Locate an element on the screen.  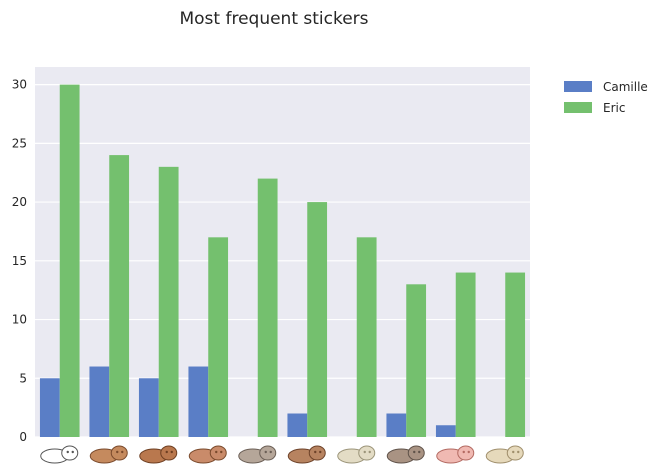
sticker-10-icon is located at coordinates (504, 454).